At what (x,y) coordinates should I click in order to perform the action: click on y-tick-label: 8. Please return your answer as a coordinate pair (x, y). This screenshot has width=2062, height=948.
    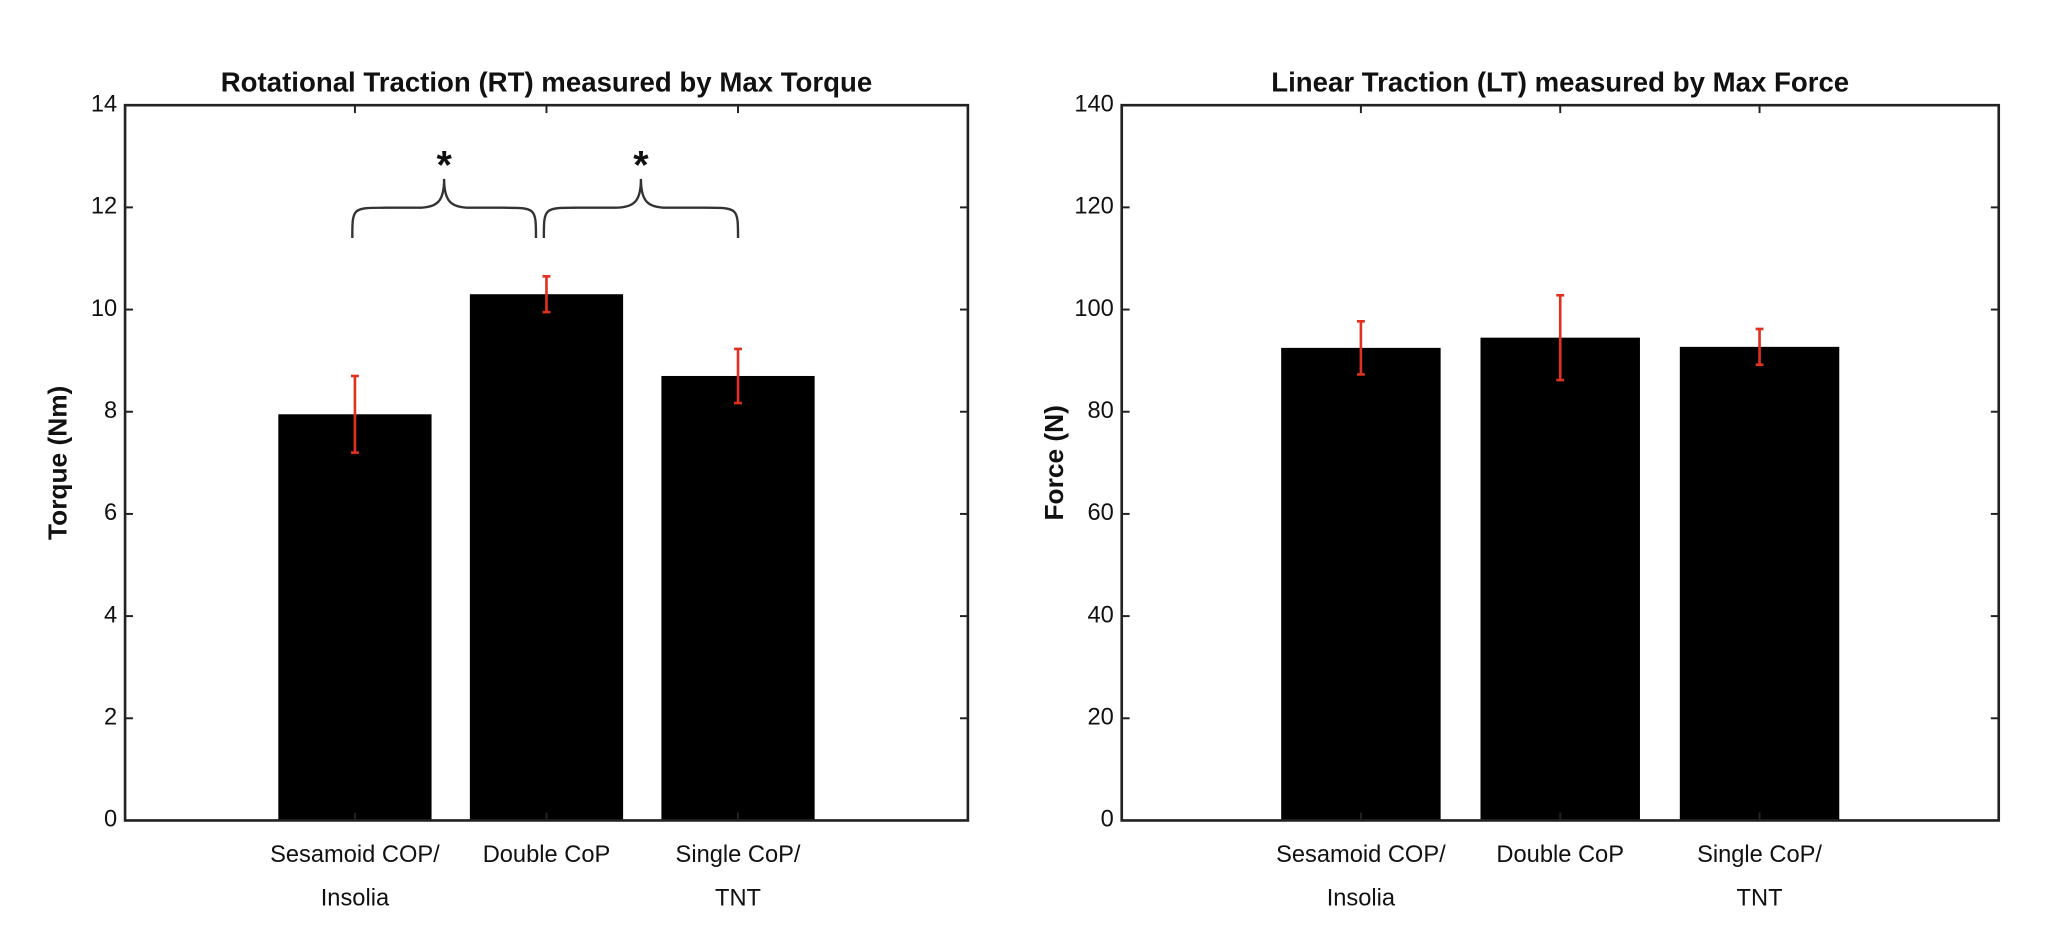
    Looking at the image, I should click on (110, 411).